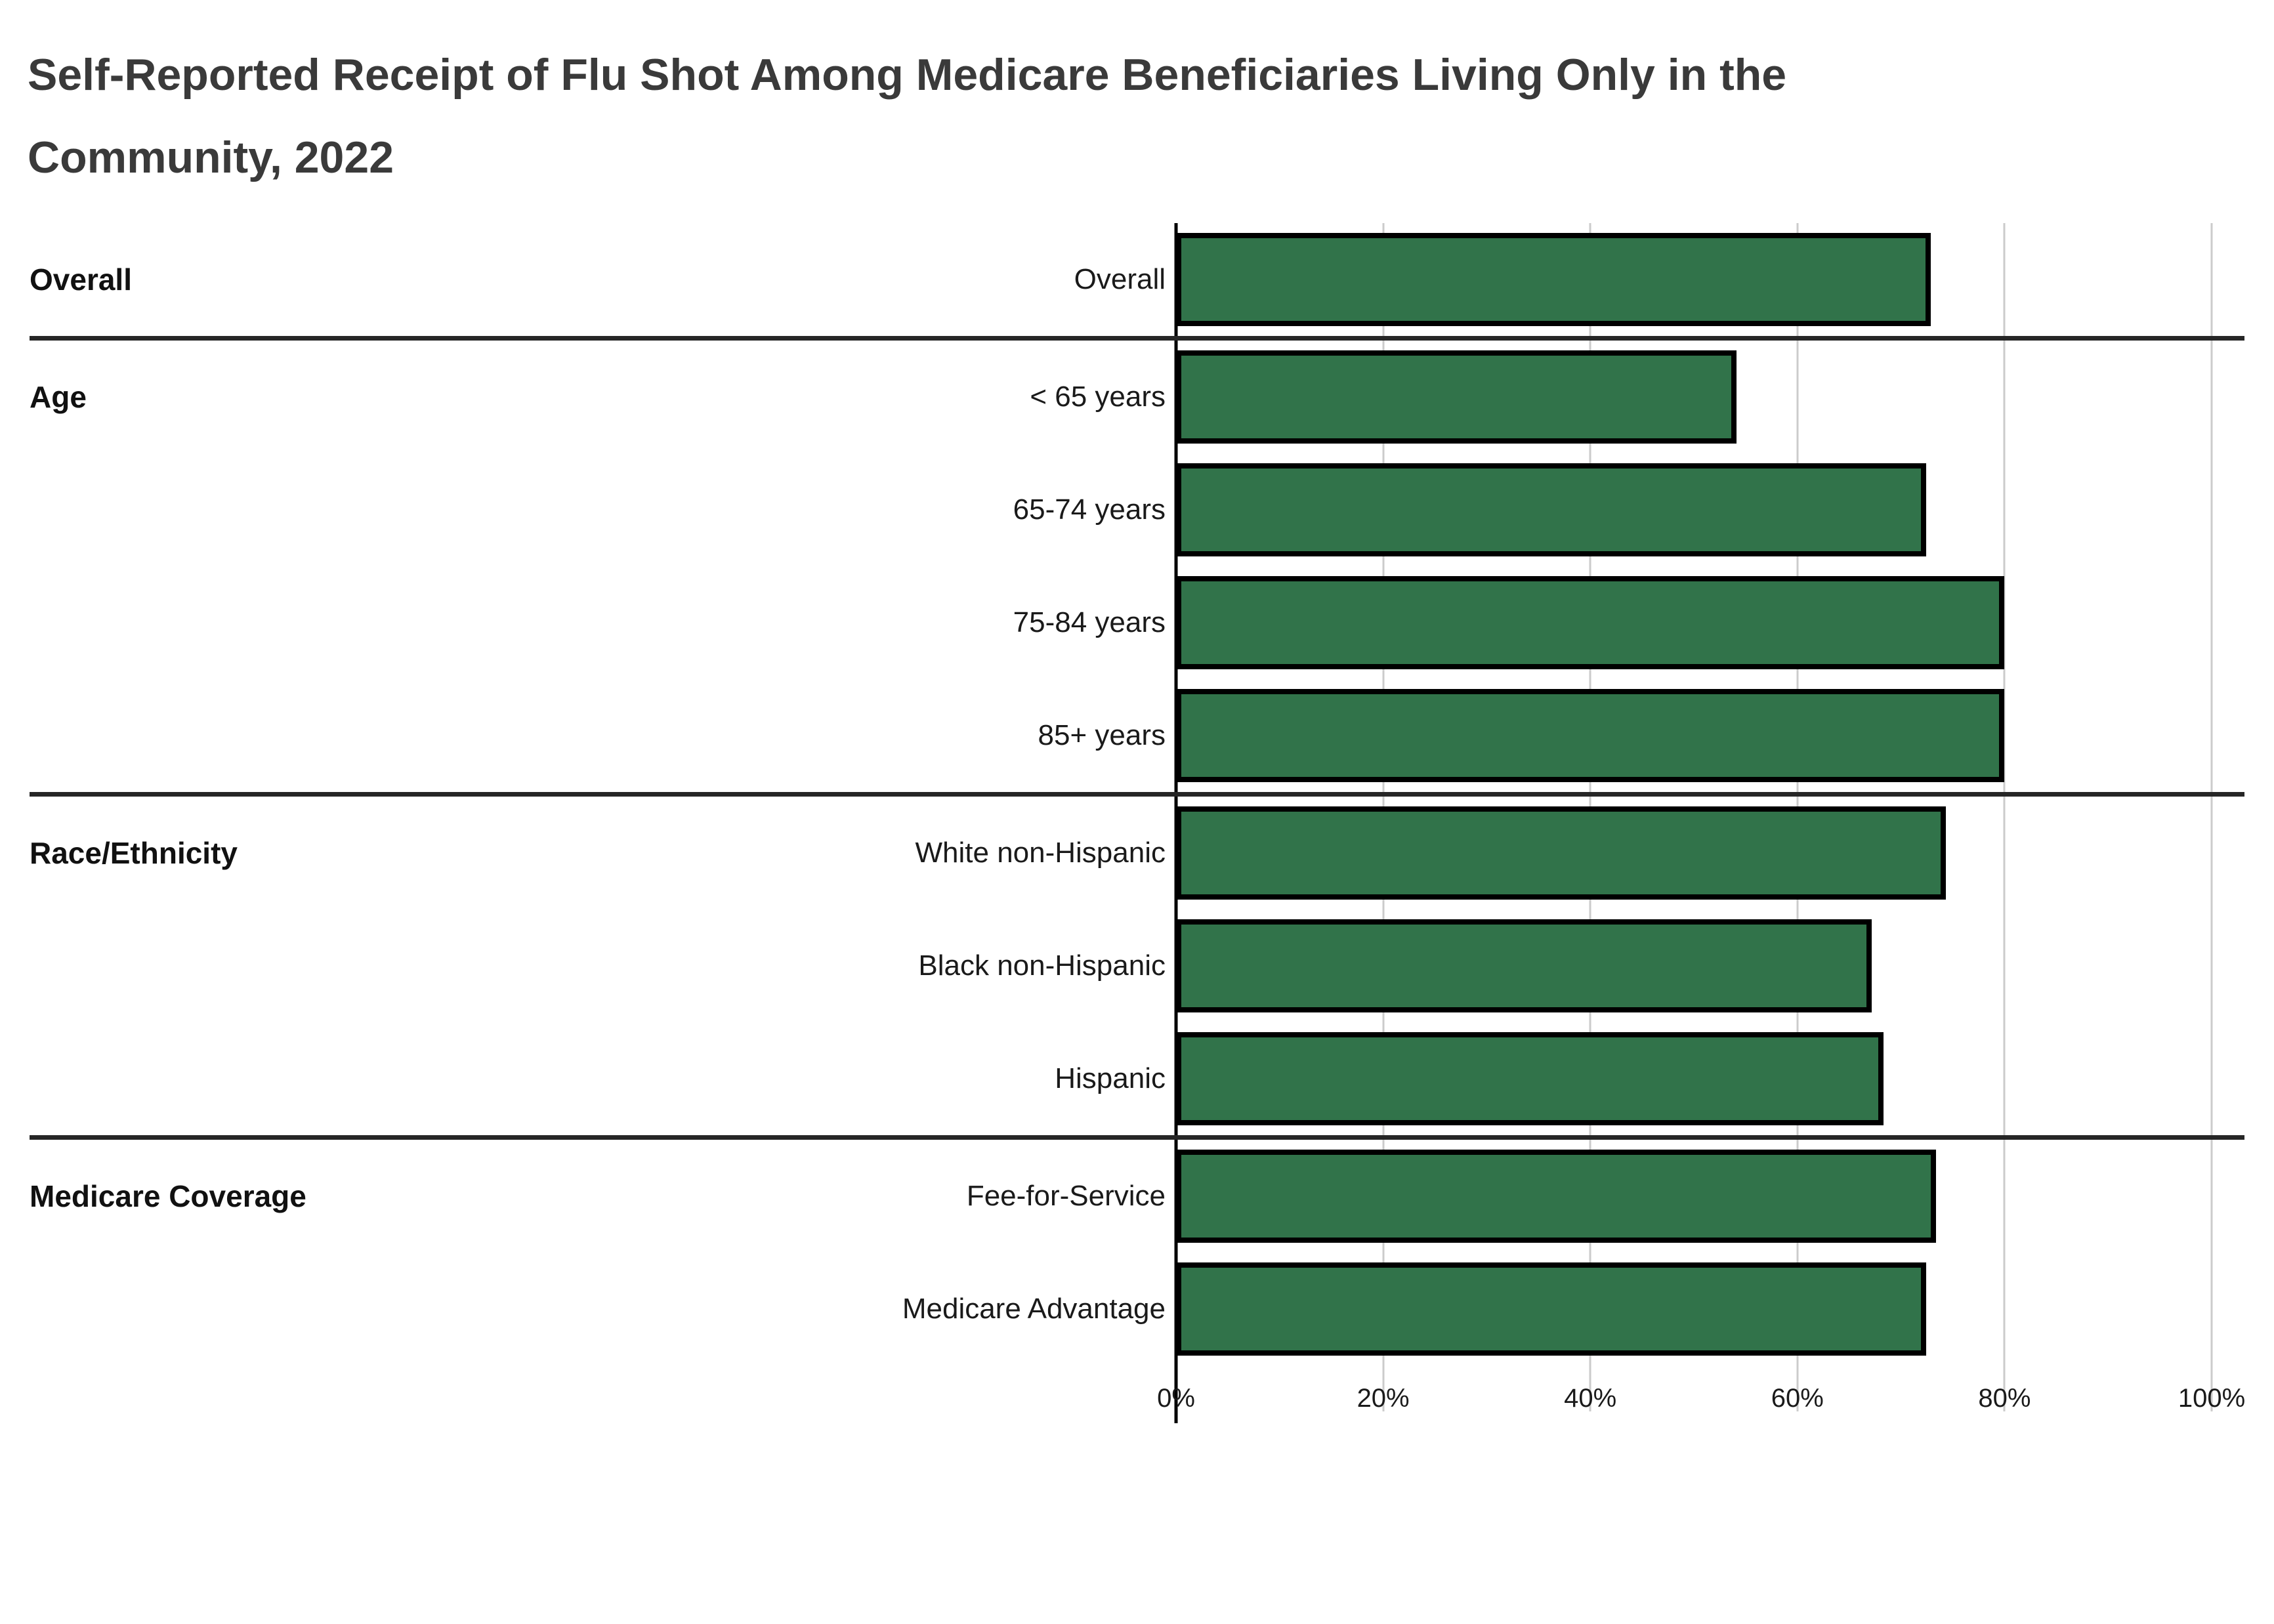 This screenshot has width=2274, height=1624. What do you see at coordinates (211, 157) in the screenshot?
I see `chart-title-line-2: Community, 2022` at bounding box center [211, 157].